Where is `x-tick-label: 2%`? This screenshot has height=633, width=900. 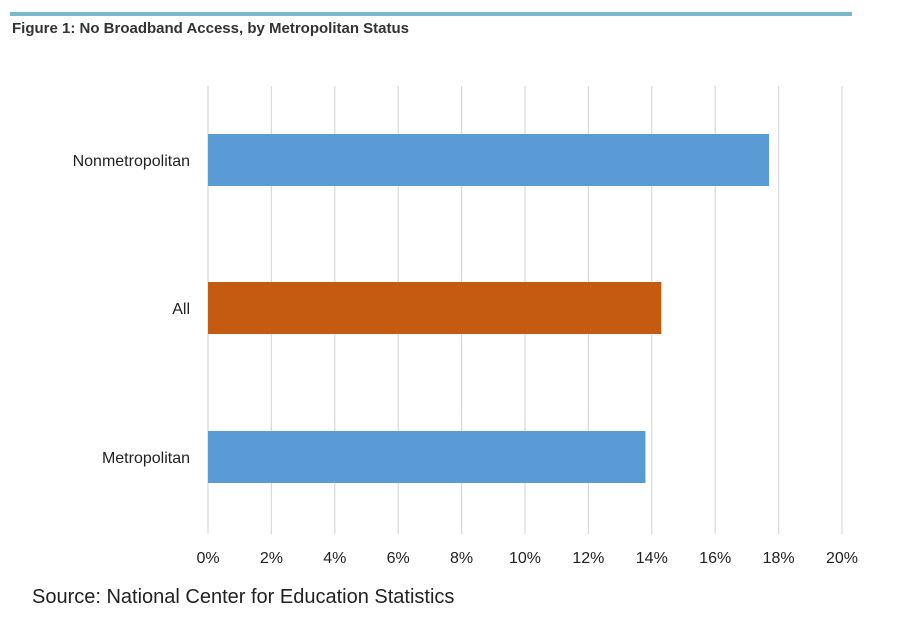 x-tick-label: 2% is located at coordinates (271, 558).